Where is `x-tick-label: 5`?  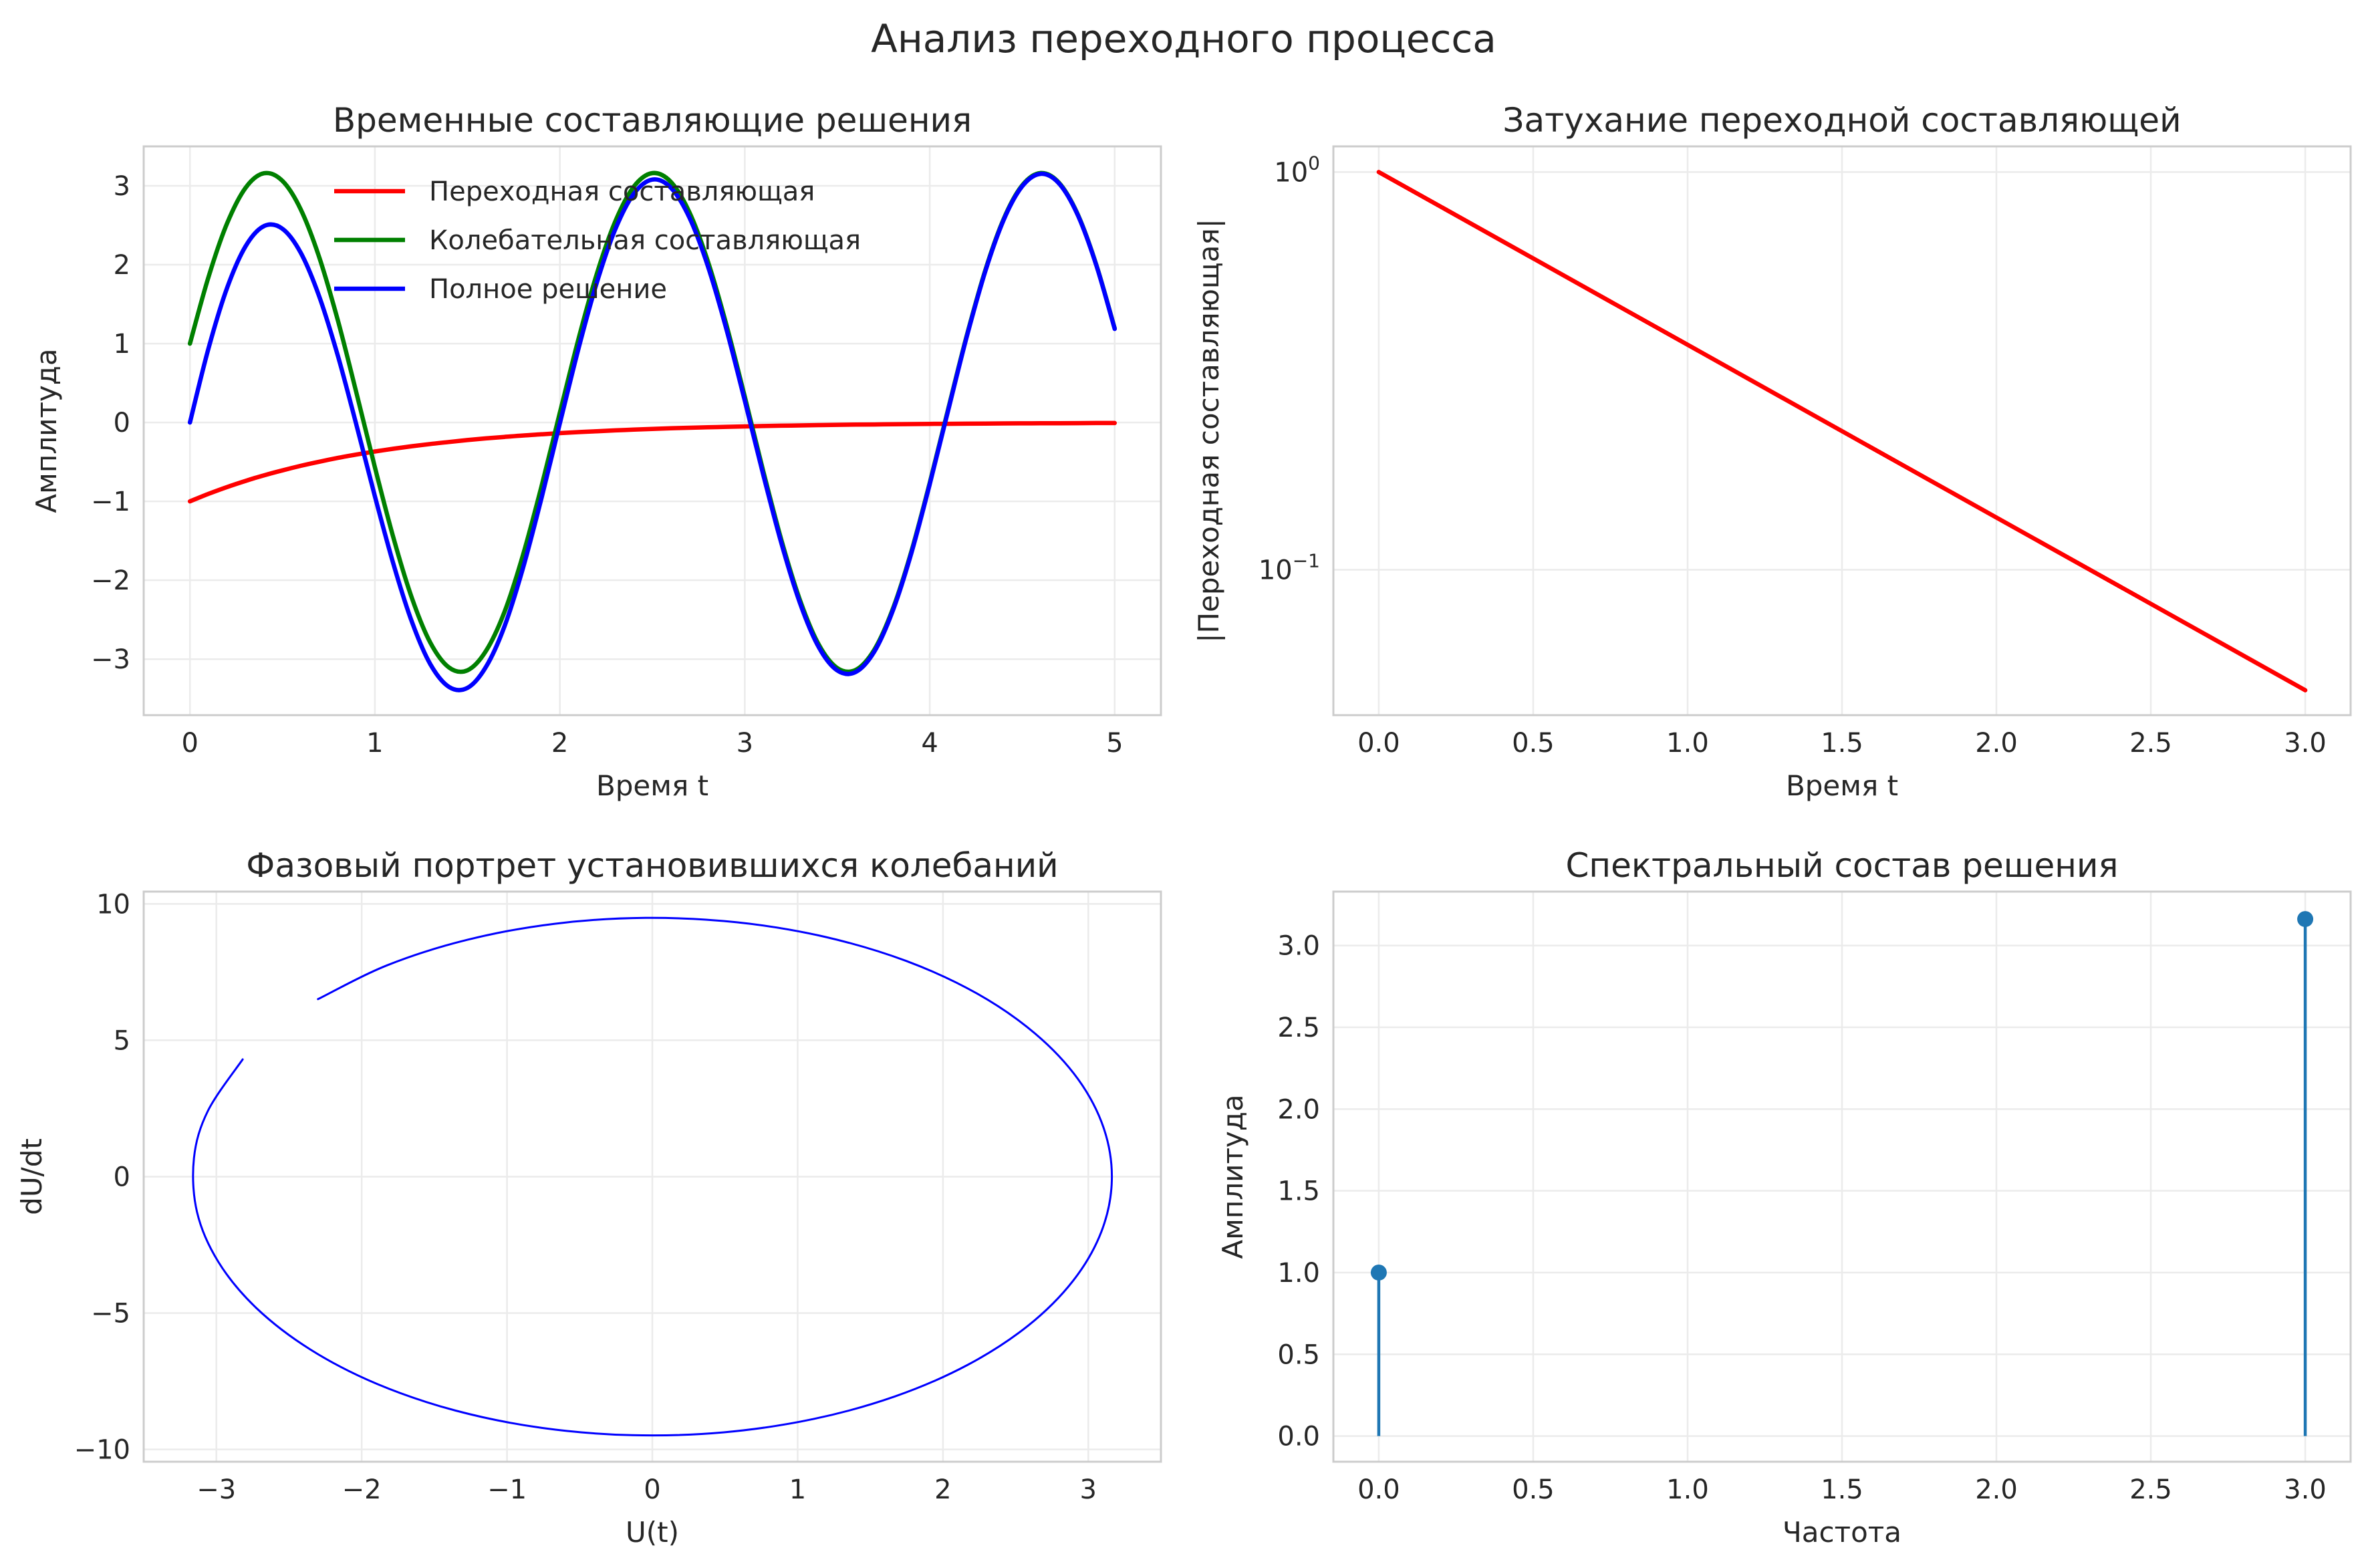
x-tick-label: 5 is located at coordinates (1114, 743).